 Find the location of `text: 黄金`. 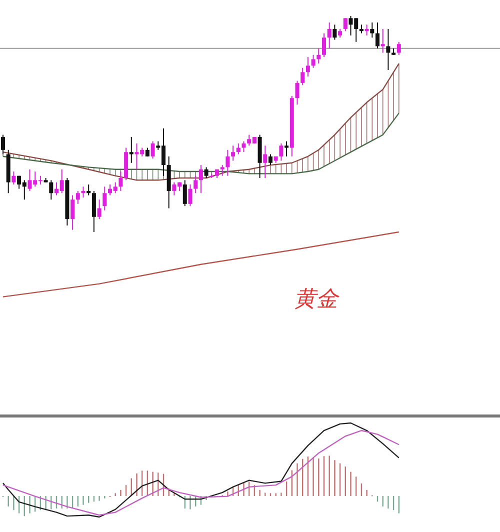

text: 黄金 is located at coordinates (317, 299).